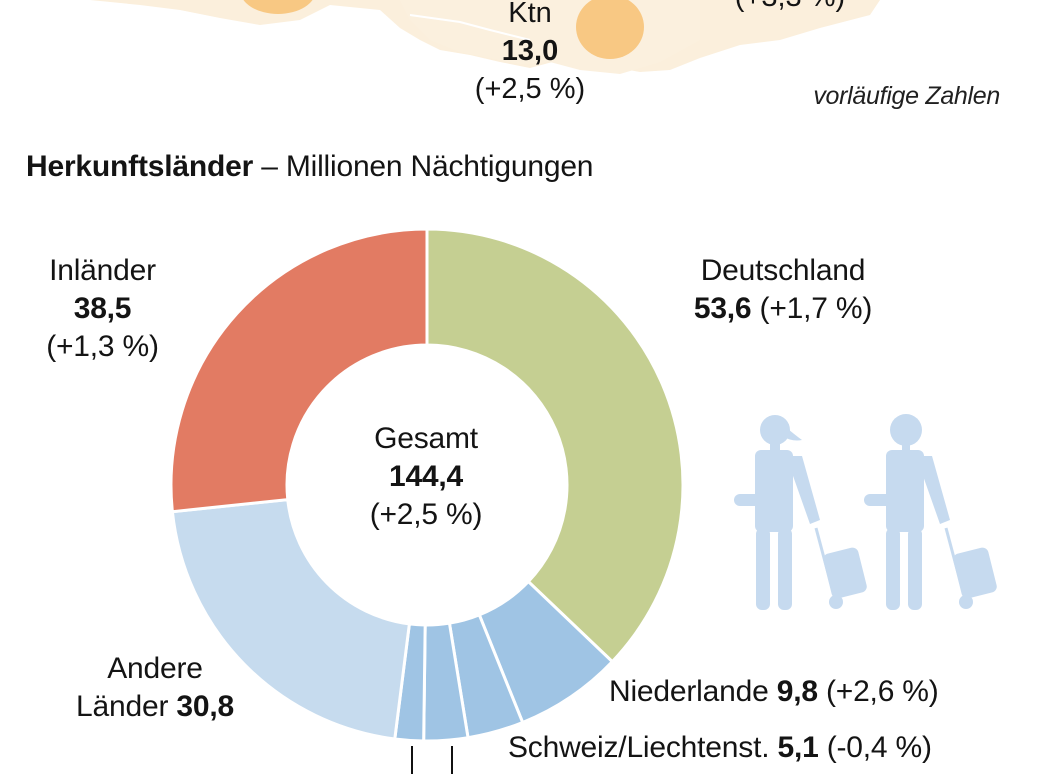  What do you see at coordinates (722, 308) in the screenshot?
I see `slice-value: 53,6` at bounding box center [722, 308].